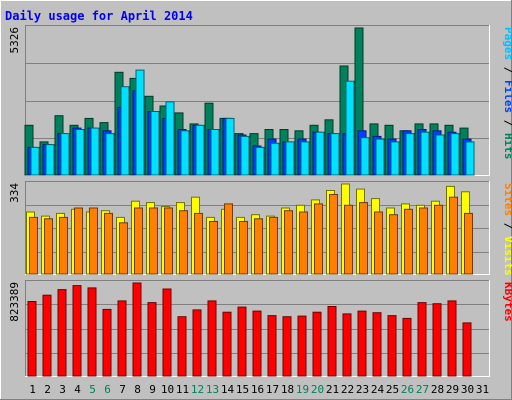 This screenshot has width=512, height=400. I want to click on x-label-day-24: 24, so click(378, 389).